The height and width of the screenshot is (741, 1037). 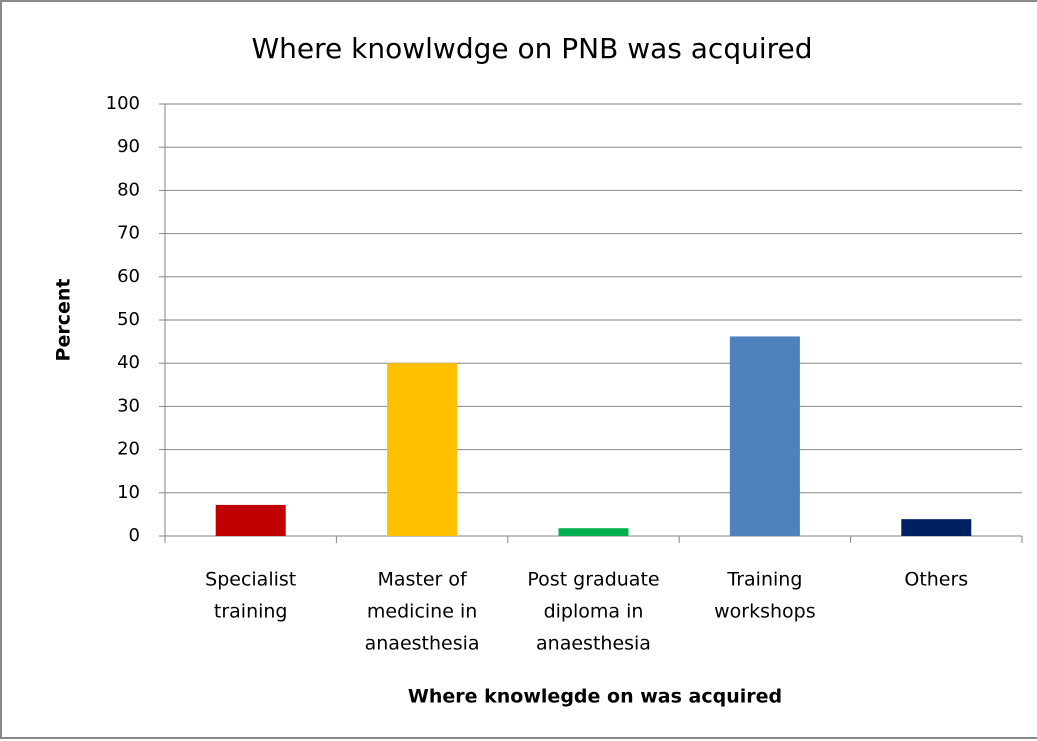 I want to click on x-tick-label: diploma in, so click(x=594, y=612).